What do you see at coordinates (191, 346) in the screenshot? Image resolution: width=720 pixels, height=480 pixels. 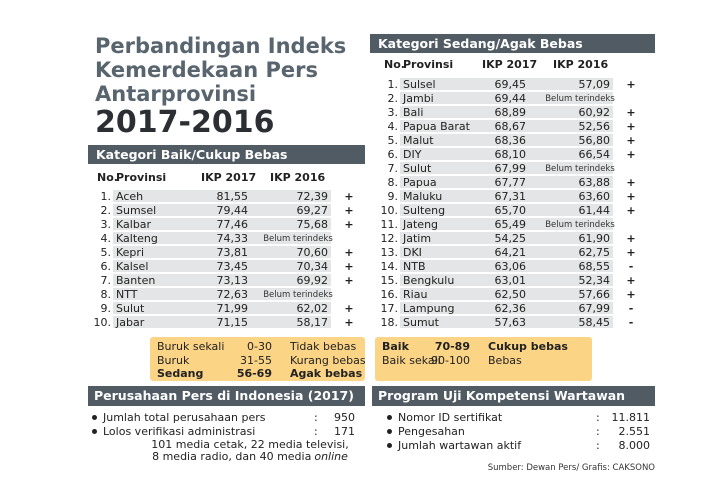 I see `legend-level: Buruk sekali` at bounding box center [191, 346].